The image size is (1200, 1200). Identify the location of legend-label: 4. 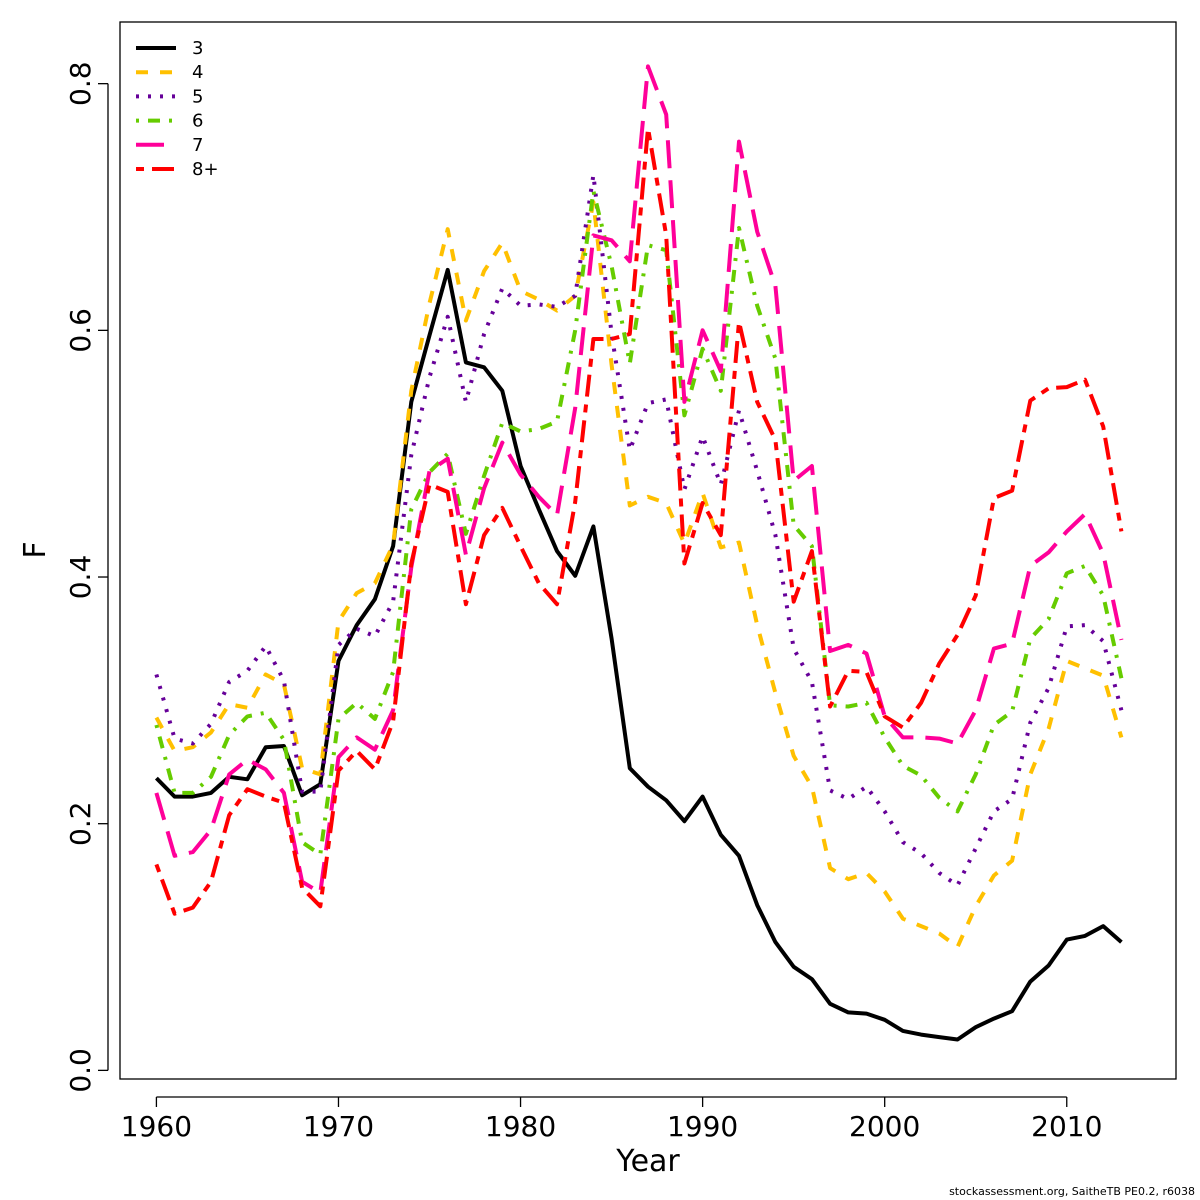
(197, 72).